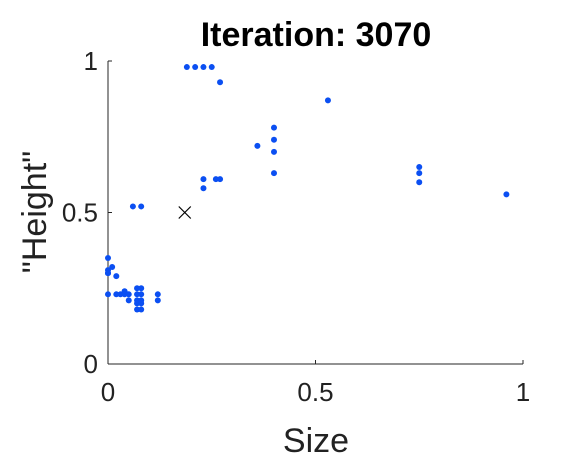 The width and height of the screenshot is (578, 462). What do you see at coordinates (523, 392) in the screenshot?
I see `x-tick-label: 1` at bounding box center [523, 392].